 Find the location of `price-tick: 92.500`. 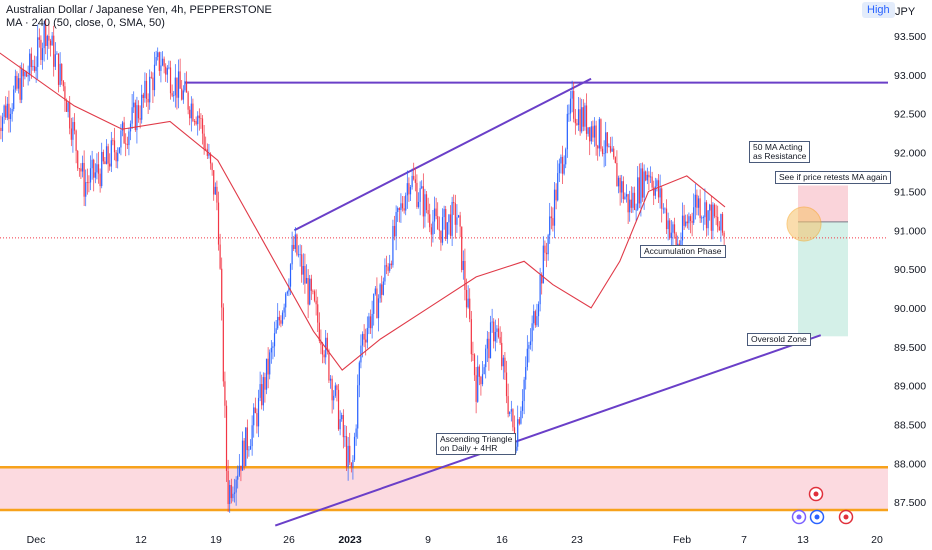

price-tick: 92.500 is located at coordinates (910, 115).